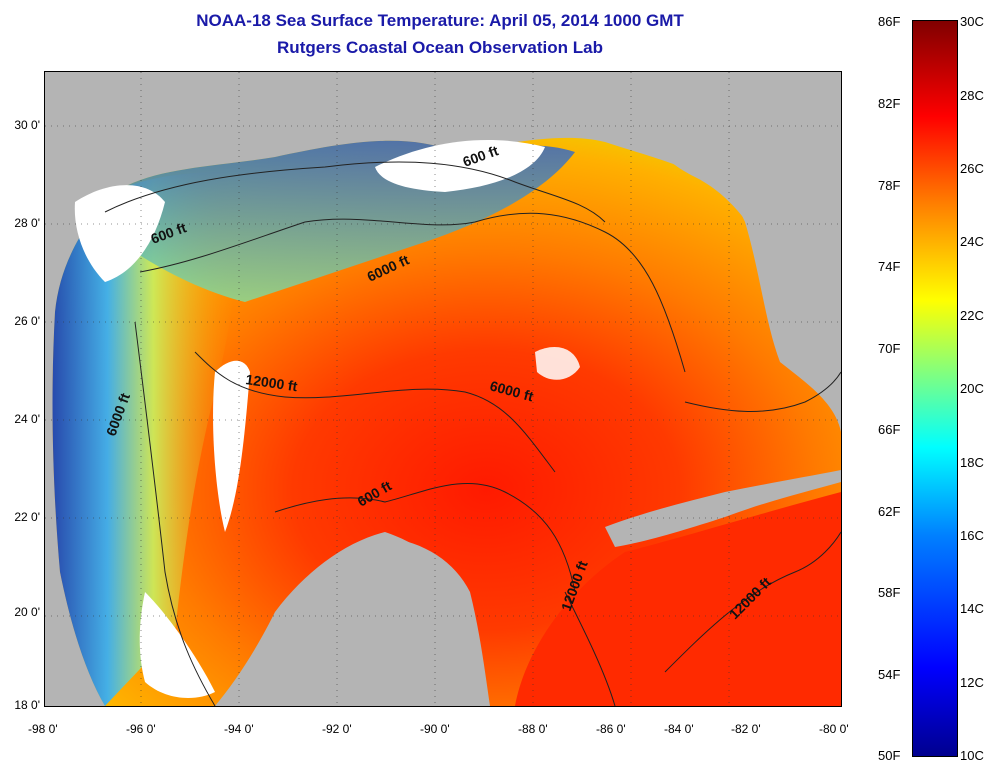  I want to click on colorbar-label-54f: 54F, so click(889, 674).